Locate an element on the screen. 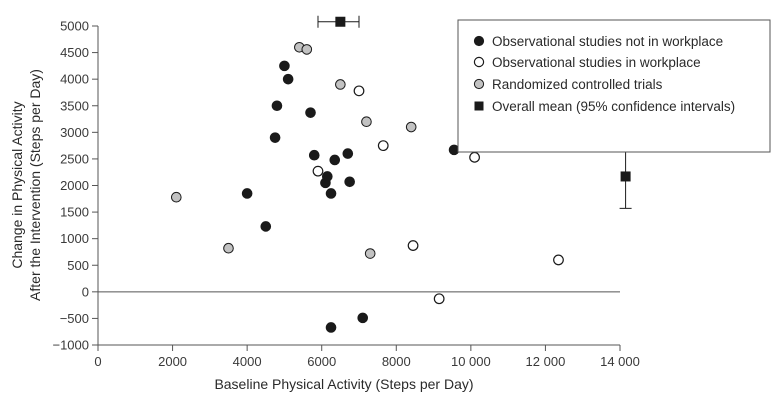  y-tick-label: 2500 is located at coordinates (74, 158).